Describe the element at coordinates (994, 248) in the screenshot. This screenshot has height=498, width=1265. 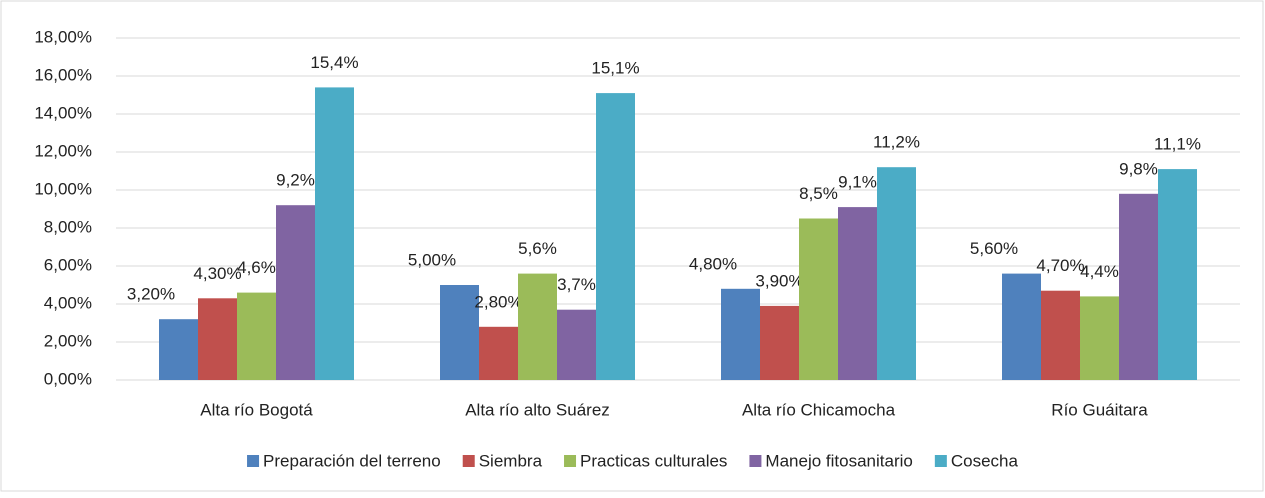
I see `data-label: 5,60%` at that location.